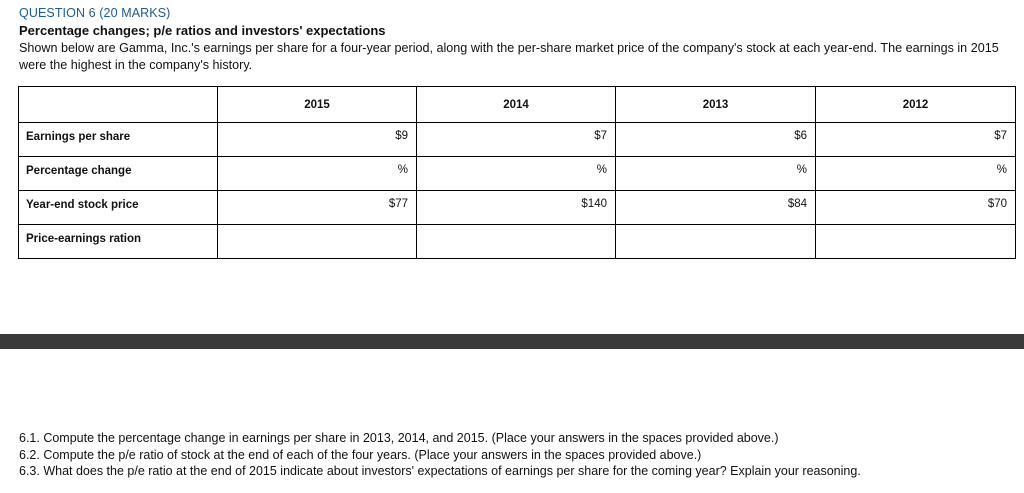 Image resolution: width=1024 pixels, height=493 pixels. Describe the element at coordinates (95, 13) in the screenshot. I see `question-heading: QUESTION 6 (20 MARKS)` at that location.